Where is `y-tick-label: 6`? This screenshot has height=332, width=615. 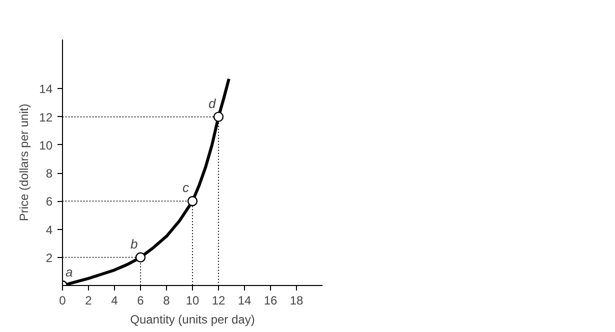
y-tick-label: 6 is located at coordinates (49, 201).